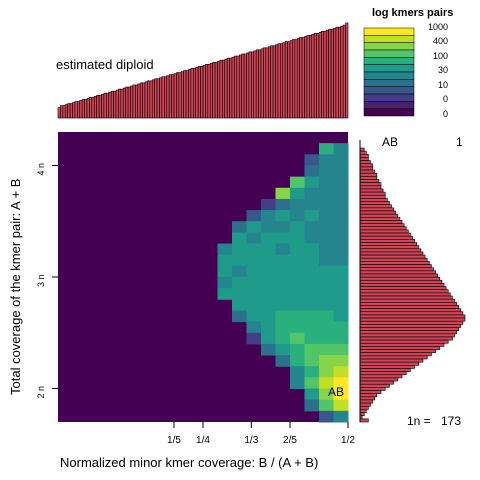 This screenshot has width=480, height=480. What do you see at coordinates (412, 281) in the screenshot?
I see `y-marginal-histogram` at bounding box center [412, 281].